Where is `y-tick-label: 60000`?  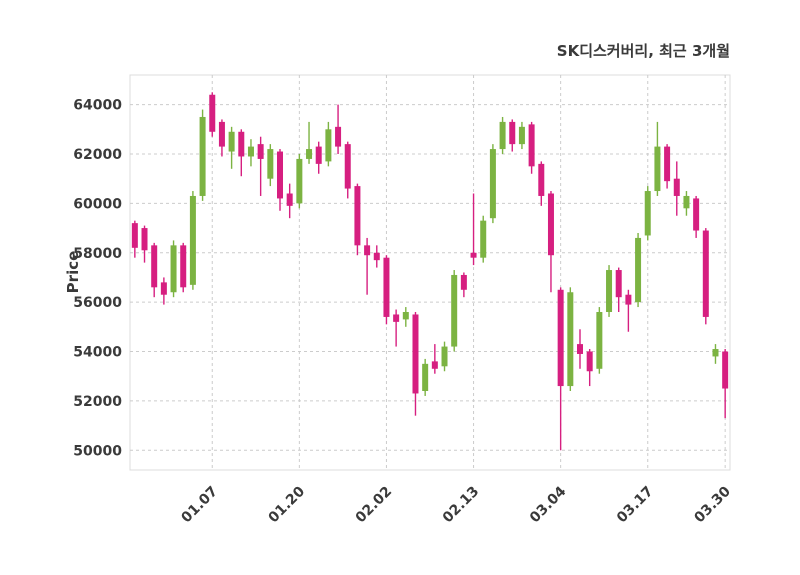 y-tick-label: 60000 is located at coordinates (97, 204).